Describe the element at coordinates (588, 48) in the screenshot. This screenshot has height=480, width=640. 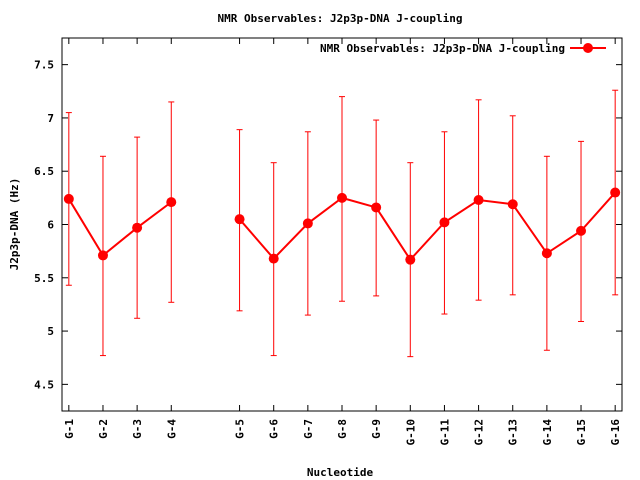
I see `legend-marker-swatch` at that location.